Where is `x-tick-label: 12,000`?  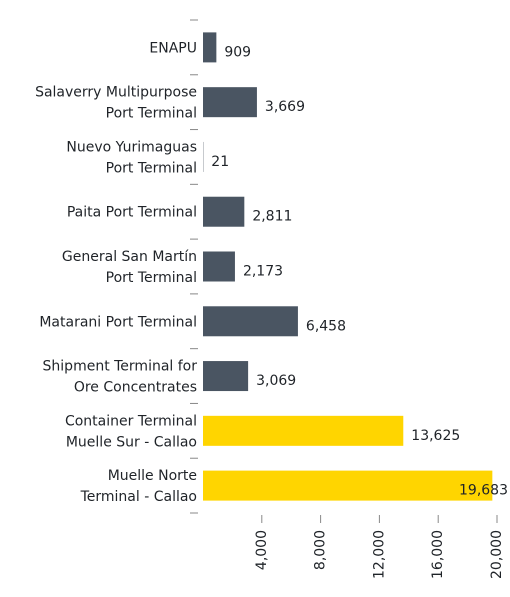
x-tick-label: 12,000 is located at coordinates (379, 554).